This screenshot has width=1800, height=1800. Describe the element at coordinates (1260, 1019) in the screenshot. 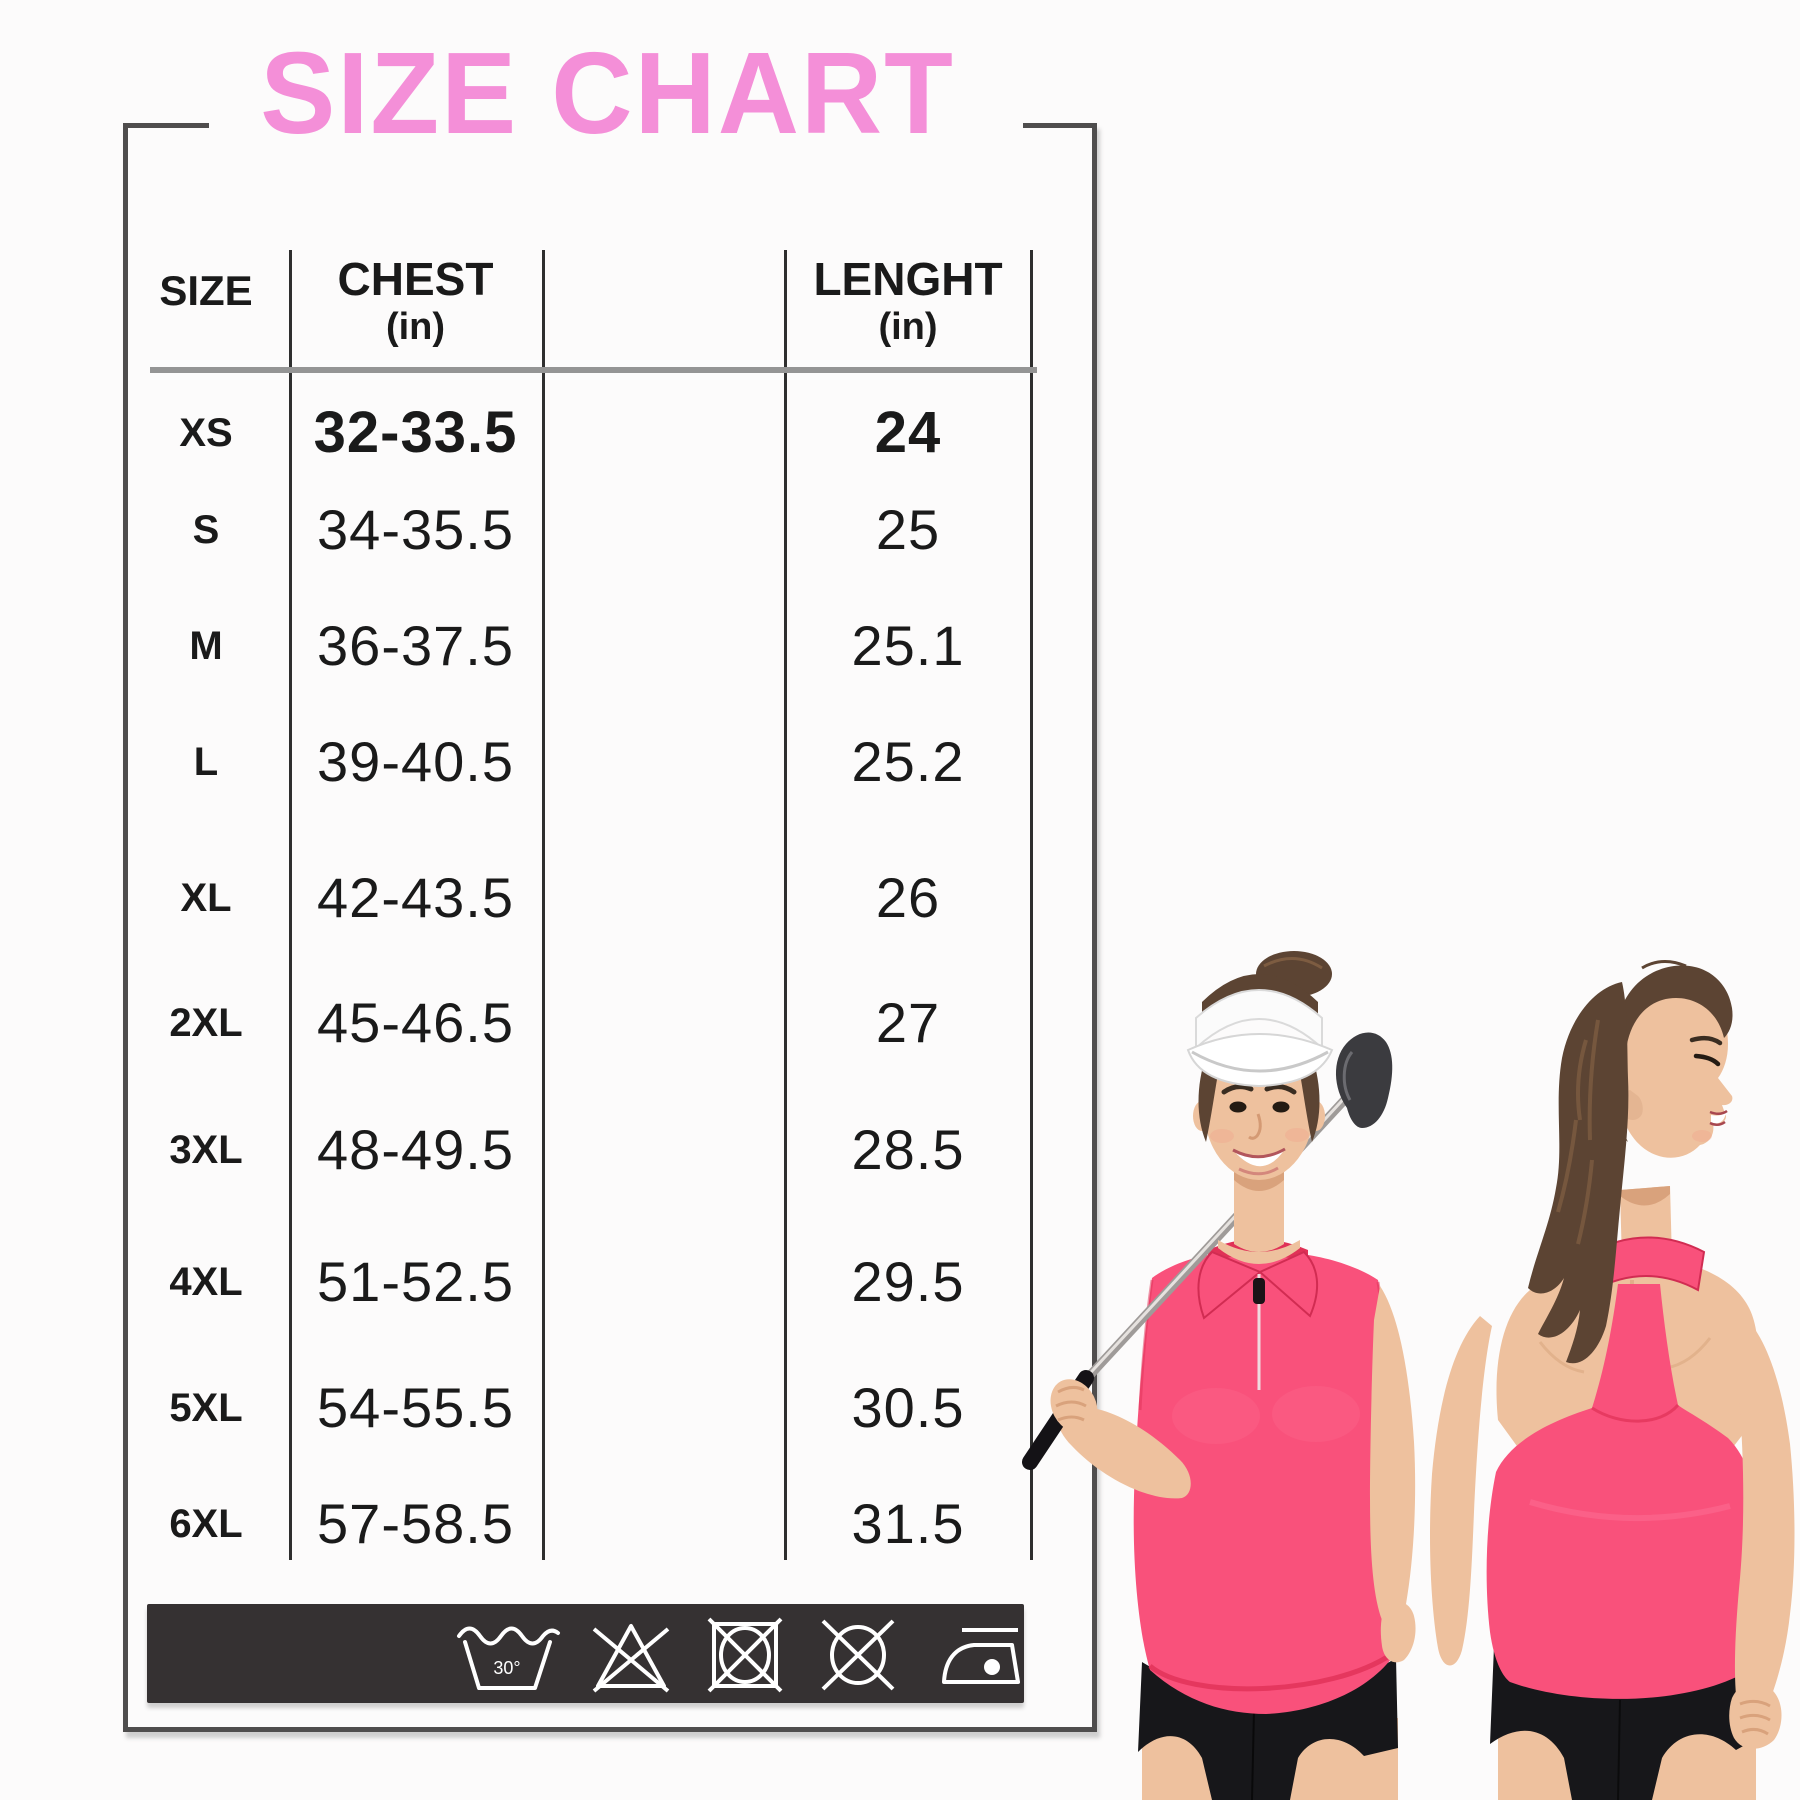

I see `visor` at that location.